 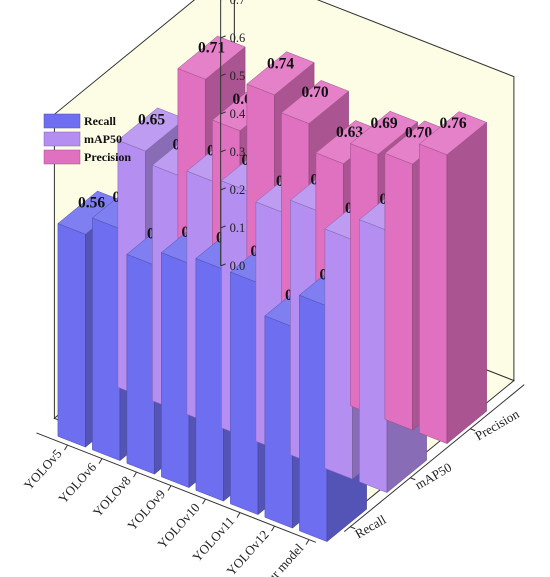 I want to click on data-label: 0.71, so click(x=211, y=48).